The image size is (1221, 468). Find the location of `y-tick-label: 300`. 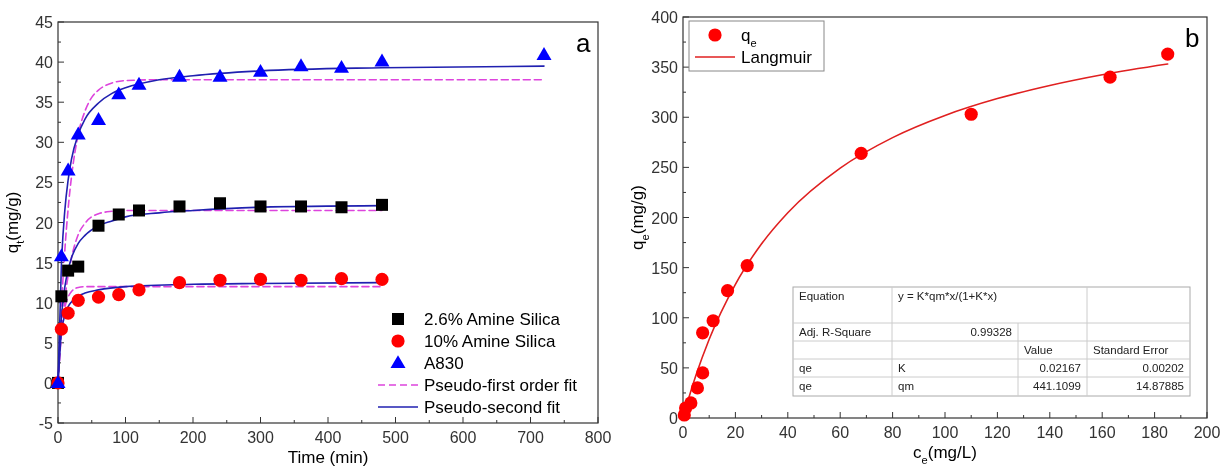

y-tick-label: 300 is located at coordinates (665, 118).